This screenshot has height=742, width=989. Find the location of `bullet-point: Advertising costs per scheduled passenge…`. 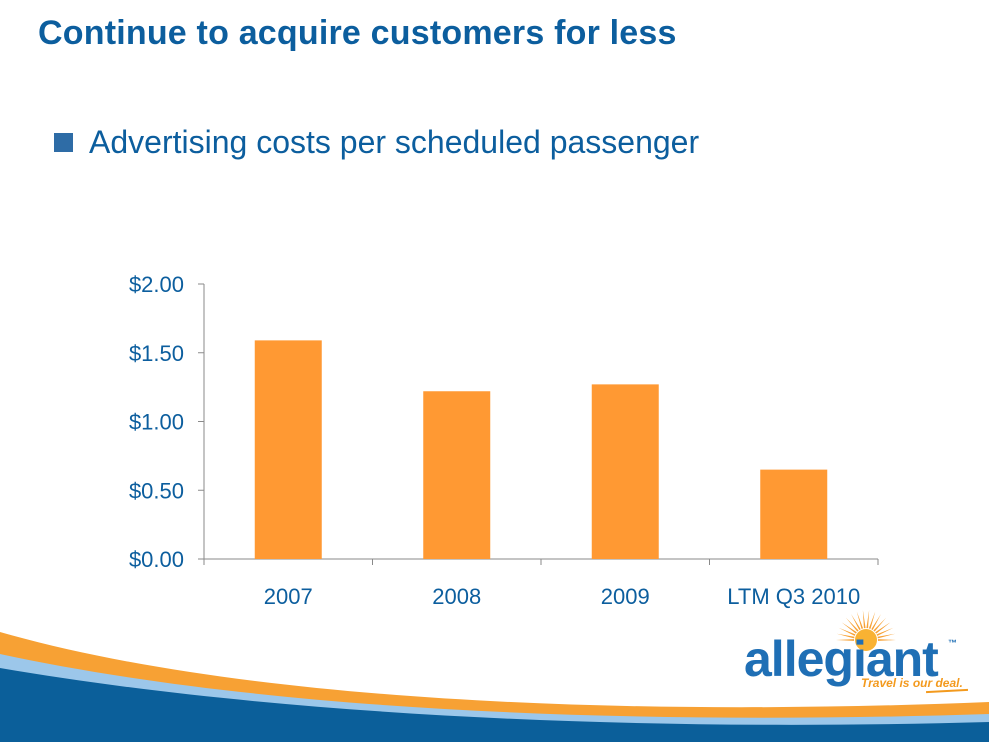

bullet-point: Advertising costs per scheduled passenge… is located at coordinates (376, 142).